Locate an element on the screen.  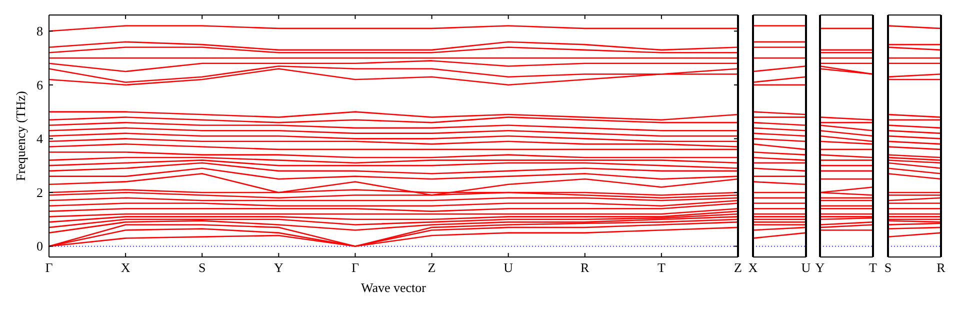
x-axis-title: Wave vector is located at coordinates (394, 287).